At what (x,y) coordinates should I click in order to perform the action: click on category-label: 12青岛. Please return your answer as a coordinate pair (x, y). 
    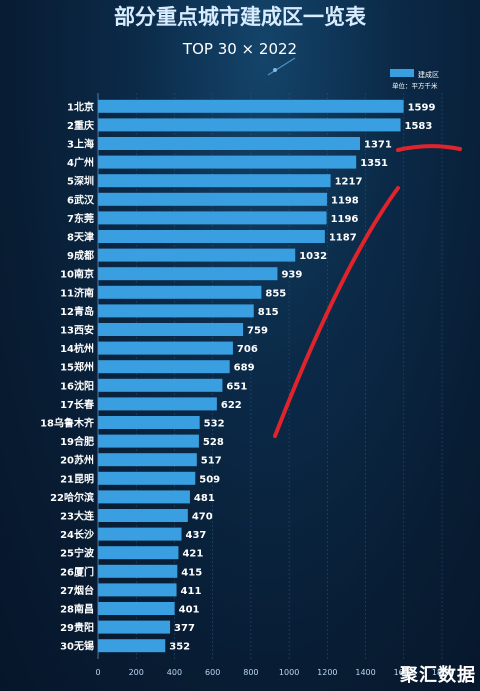
    Looking at the image, I should click on (77, 311).